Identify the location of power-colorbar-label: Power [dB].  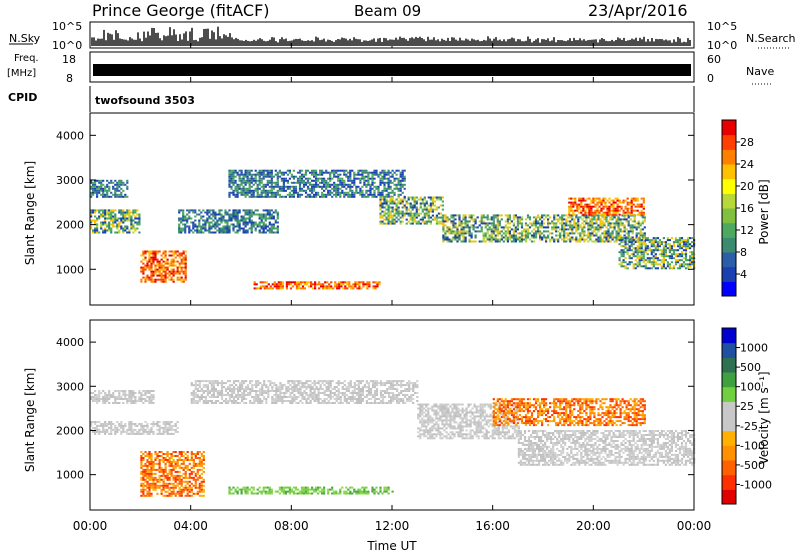
(764, 211).